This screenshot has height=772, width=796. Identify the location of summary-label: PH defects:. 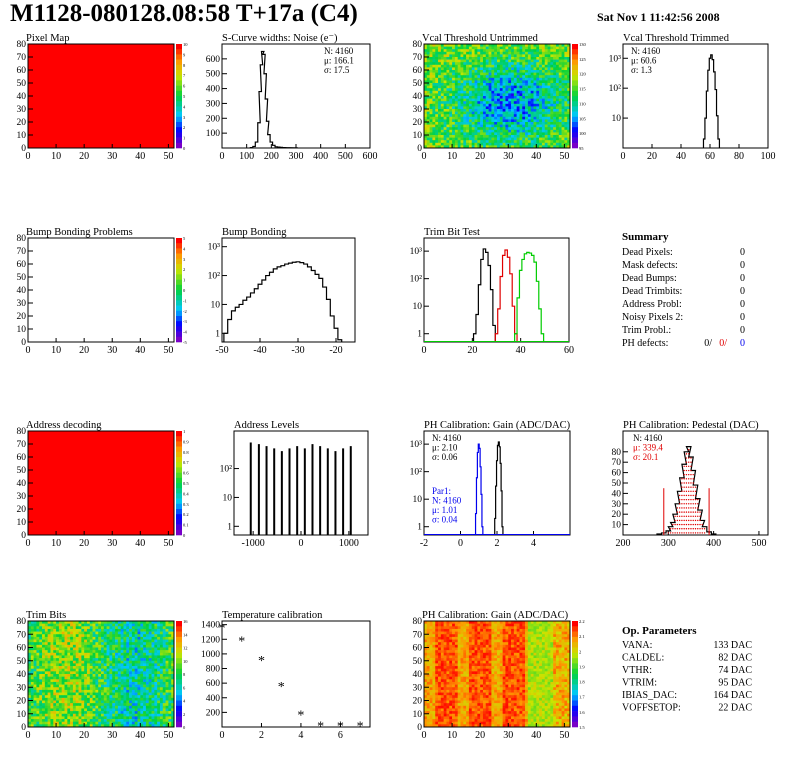
(645, 343).